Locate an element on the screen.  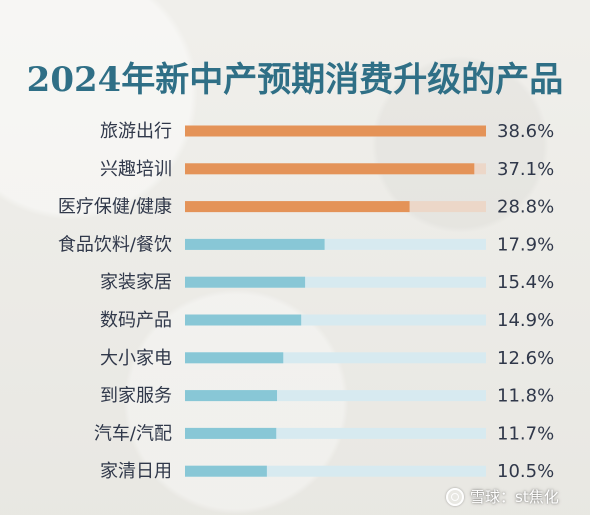
value-label: 11.7% is located at coordinates (525, 433).